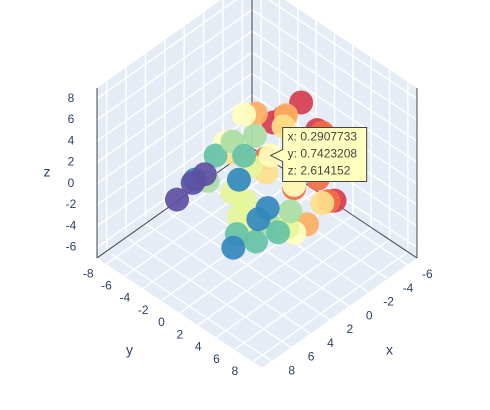  Describe the element at coordinates (71, 204) in the screenshot. I see `z-tick-label: -2` at that location.